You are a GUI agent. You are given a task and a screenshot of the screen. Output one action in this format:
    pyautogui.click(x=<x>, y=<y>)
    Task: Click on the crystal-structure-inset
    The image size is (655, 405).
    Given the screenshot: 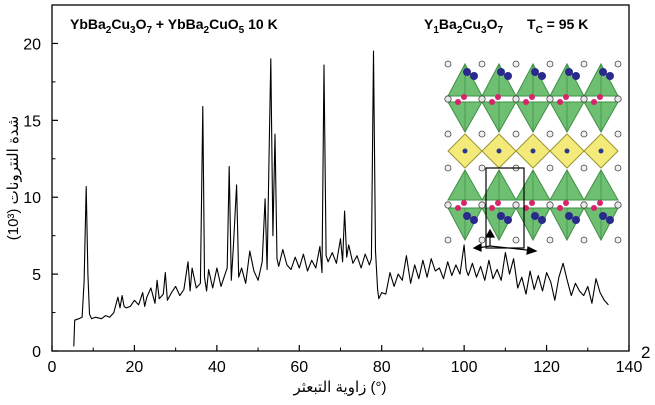 What is the action you would take?
    pyautogui.click(x=533, y=157)
    